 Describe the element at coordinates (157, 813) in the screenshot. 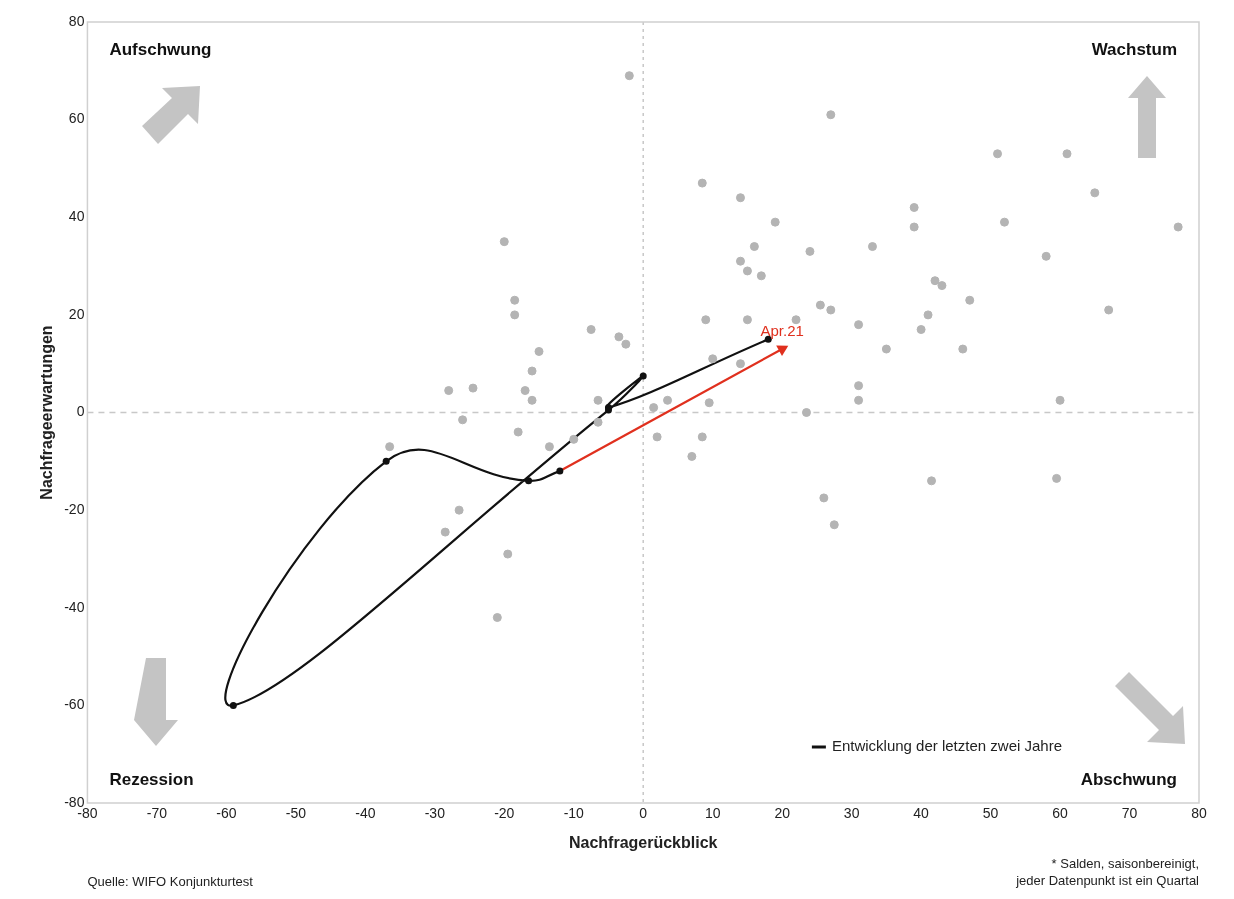

I see `x-tick-label: -70` at that location.